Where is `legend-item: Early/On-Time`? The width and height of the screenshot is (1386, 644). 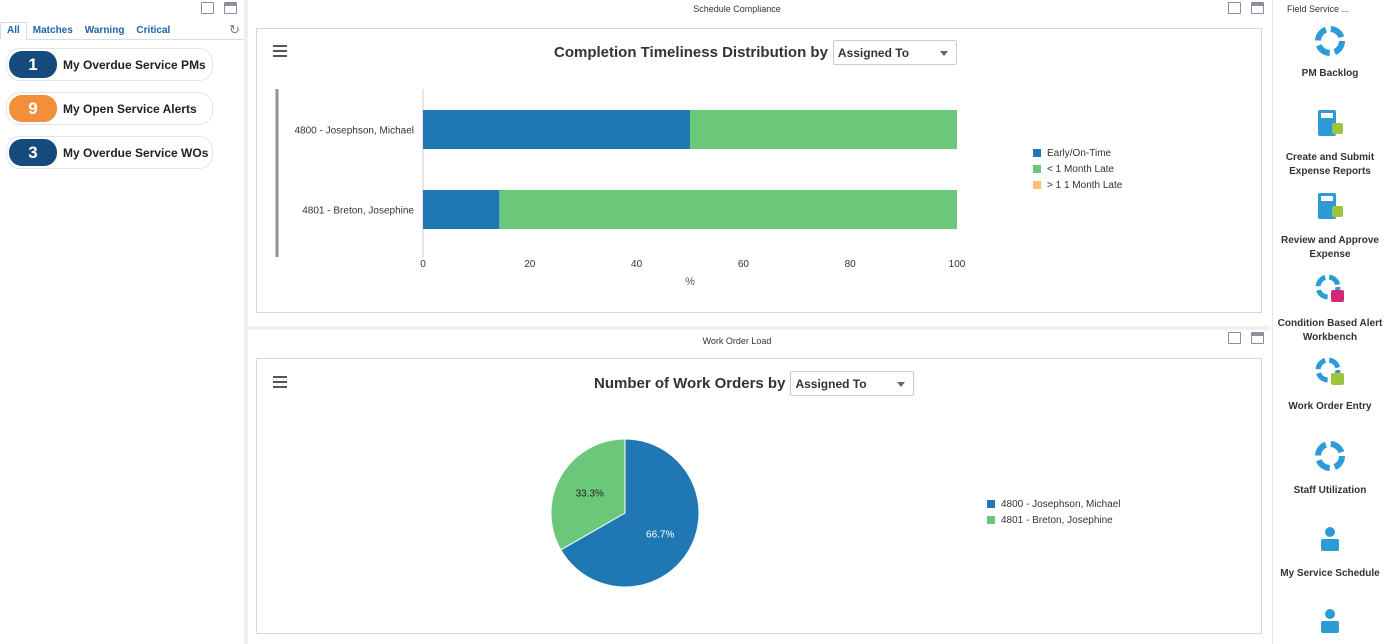 legend-item: Early/On-Time is located at coordinates (1077, 153).